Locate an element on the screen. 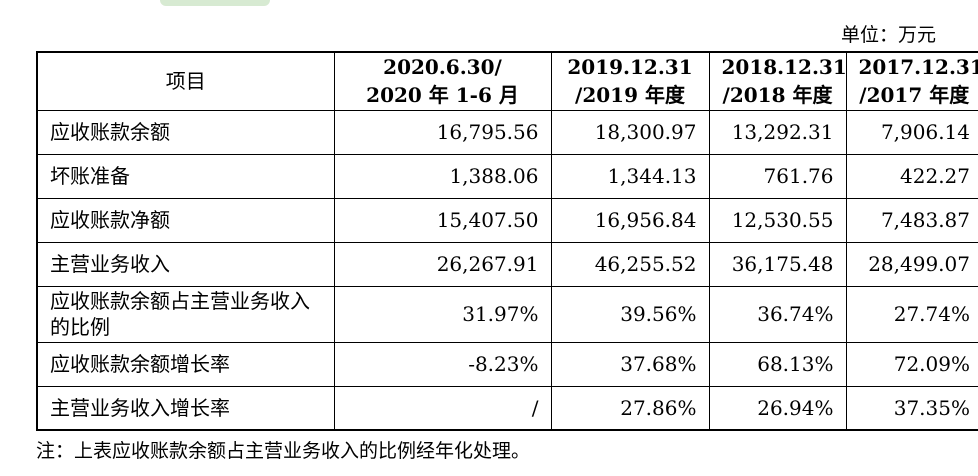  cell-value: 16,795.56 is located at coordinates (442, 132).